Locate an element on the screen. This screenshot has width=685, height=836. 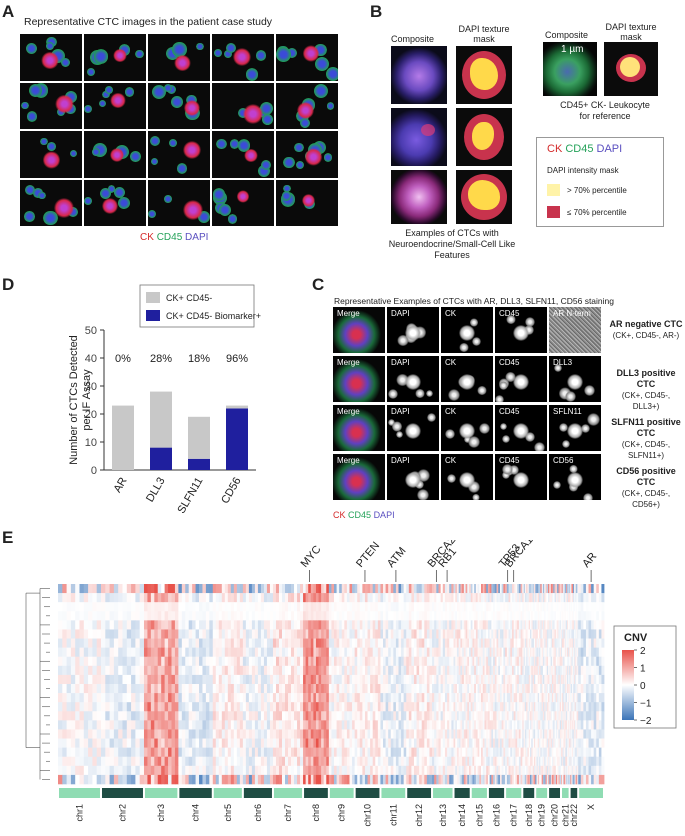
stain-label: Merge is located at coordinates (348, 411).